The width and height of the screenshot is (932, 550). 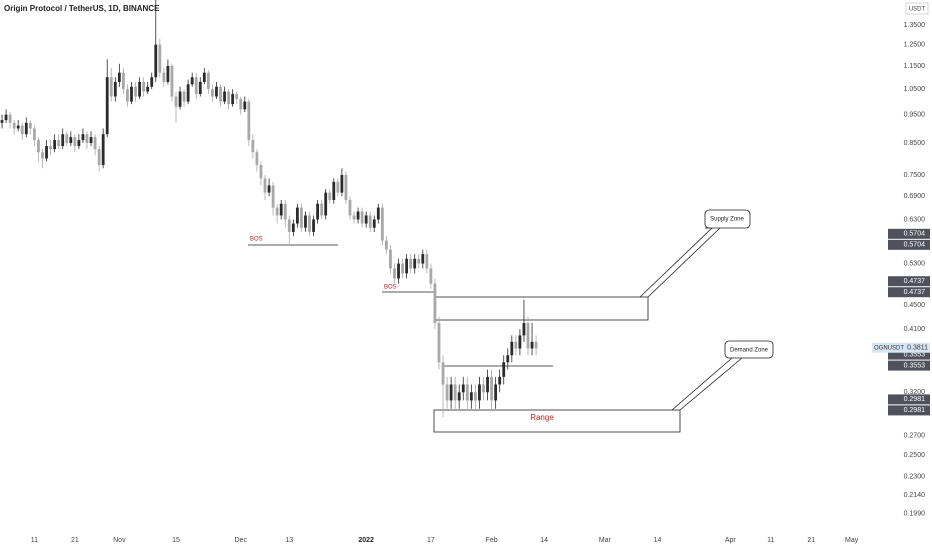 What do you see at coordinates (915, 435) in the screenshot?
I see `y-tick-label: 0.2700` at bounding box center [915, 435].